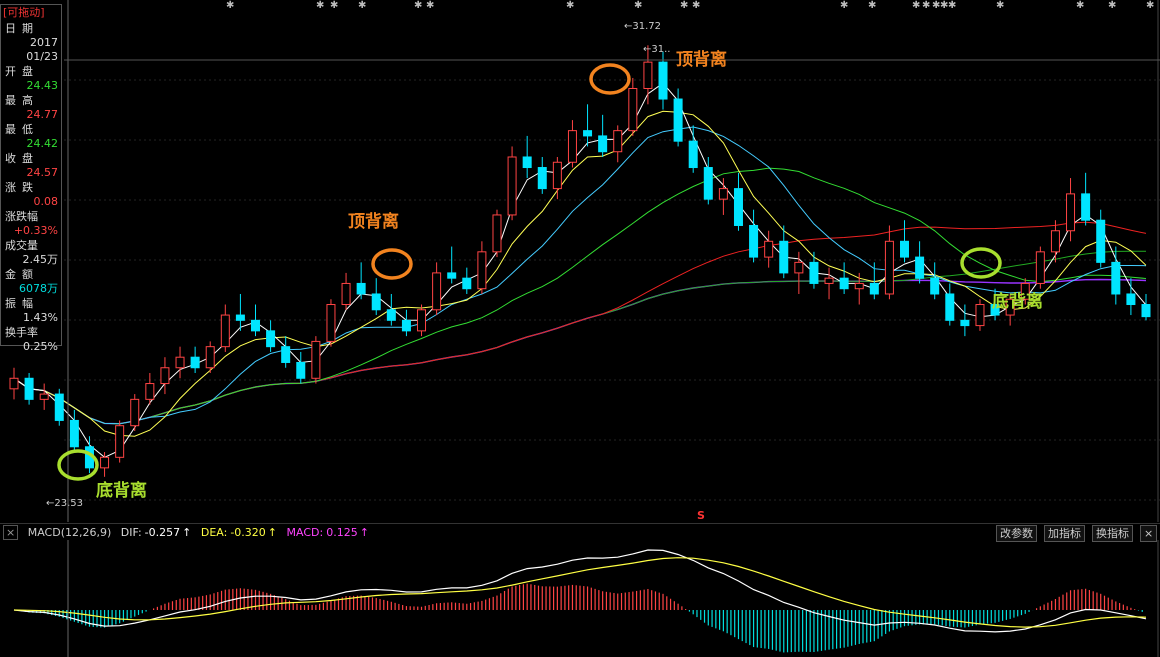 Image resolution: width=1160 pixels, height=657 pixels. Describe the element at coordinates (1016, 533) in the screenshot. I see `change-params-button: 改参数` at that location.